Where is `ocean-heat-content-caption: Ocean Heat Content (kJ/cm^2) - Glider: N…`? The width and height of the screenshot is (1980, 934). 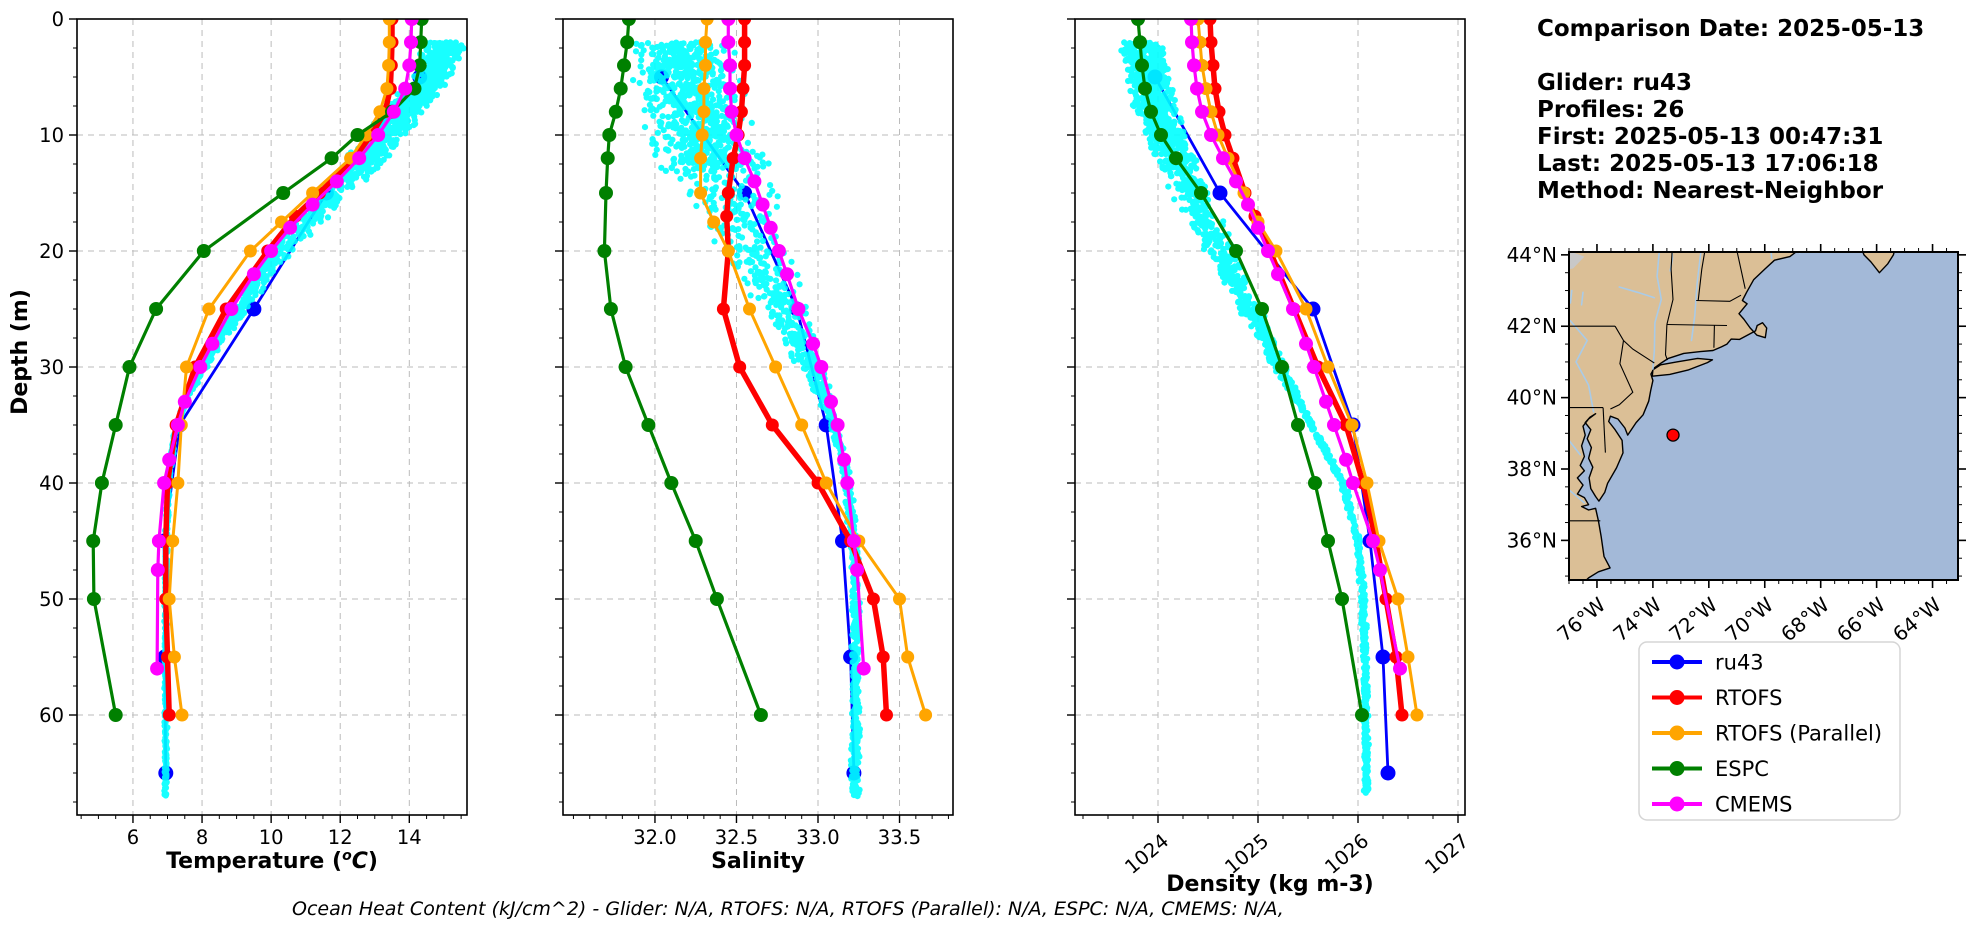
ocean-heat-content-caption: Ocean Heat Content (kJ/cm^2) - Glider: N… is located at coordinates (788, 909).